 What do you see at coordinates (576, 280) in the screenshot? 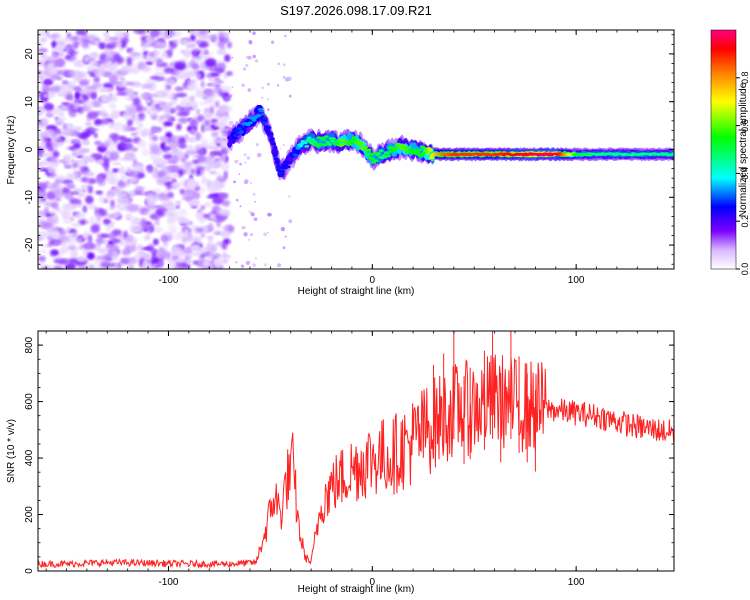
I see `x-tick-label: 100` at bounding box center [576, 280].